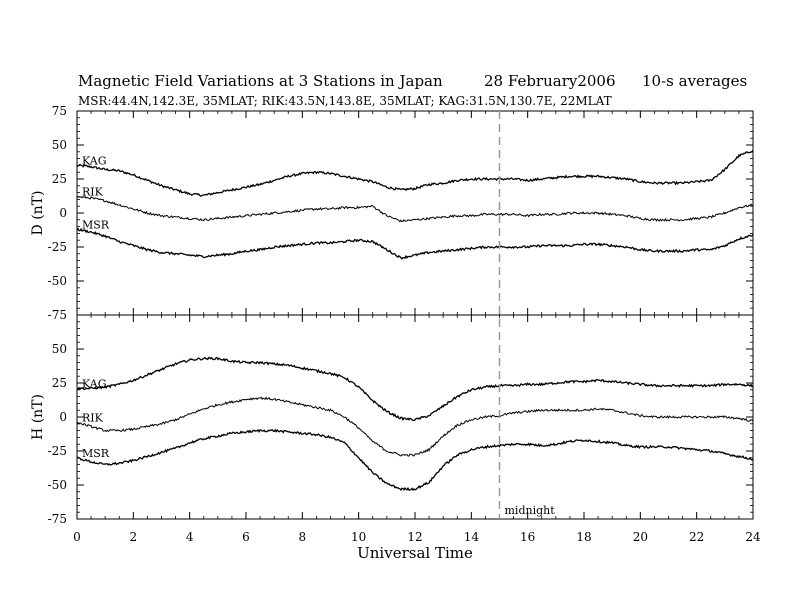 Image resolution: width=792 pixels, height=612 pixels. What do you see at coordinates (38, 417) in the screenshot?
I see `y-axis-label: H (nT)` at bounding box center [38, 417].